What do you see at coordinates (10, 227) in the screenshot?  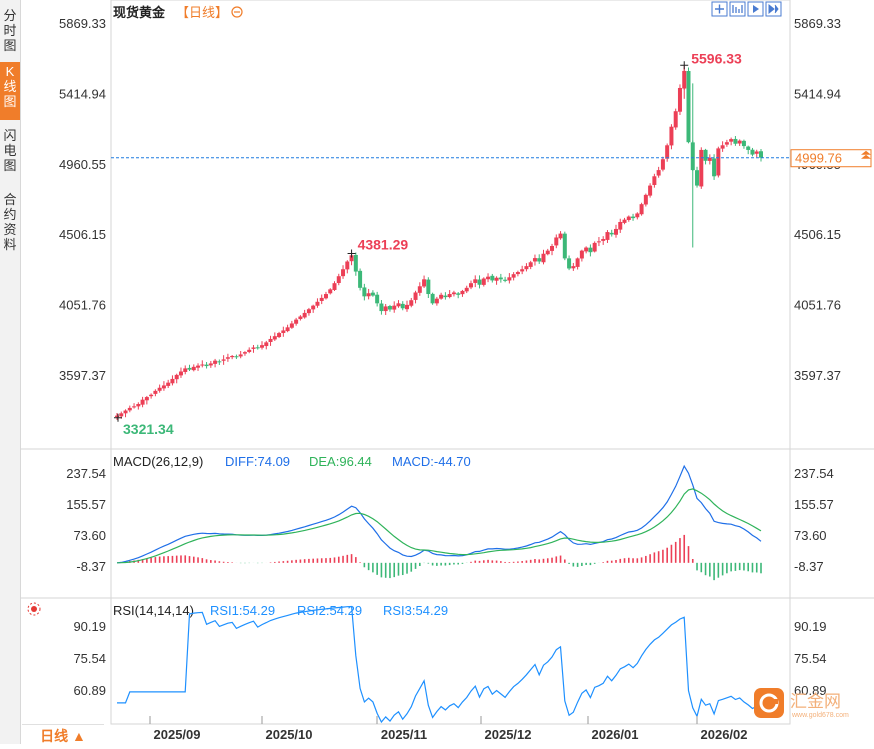 I see `sidebar-tab-3: 合约资料` at bounding box center [10, 227].